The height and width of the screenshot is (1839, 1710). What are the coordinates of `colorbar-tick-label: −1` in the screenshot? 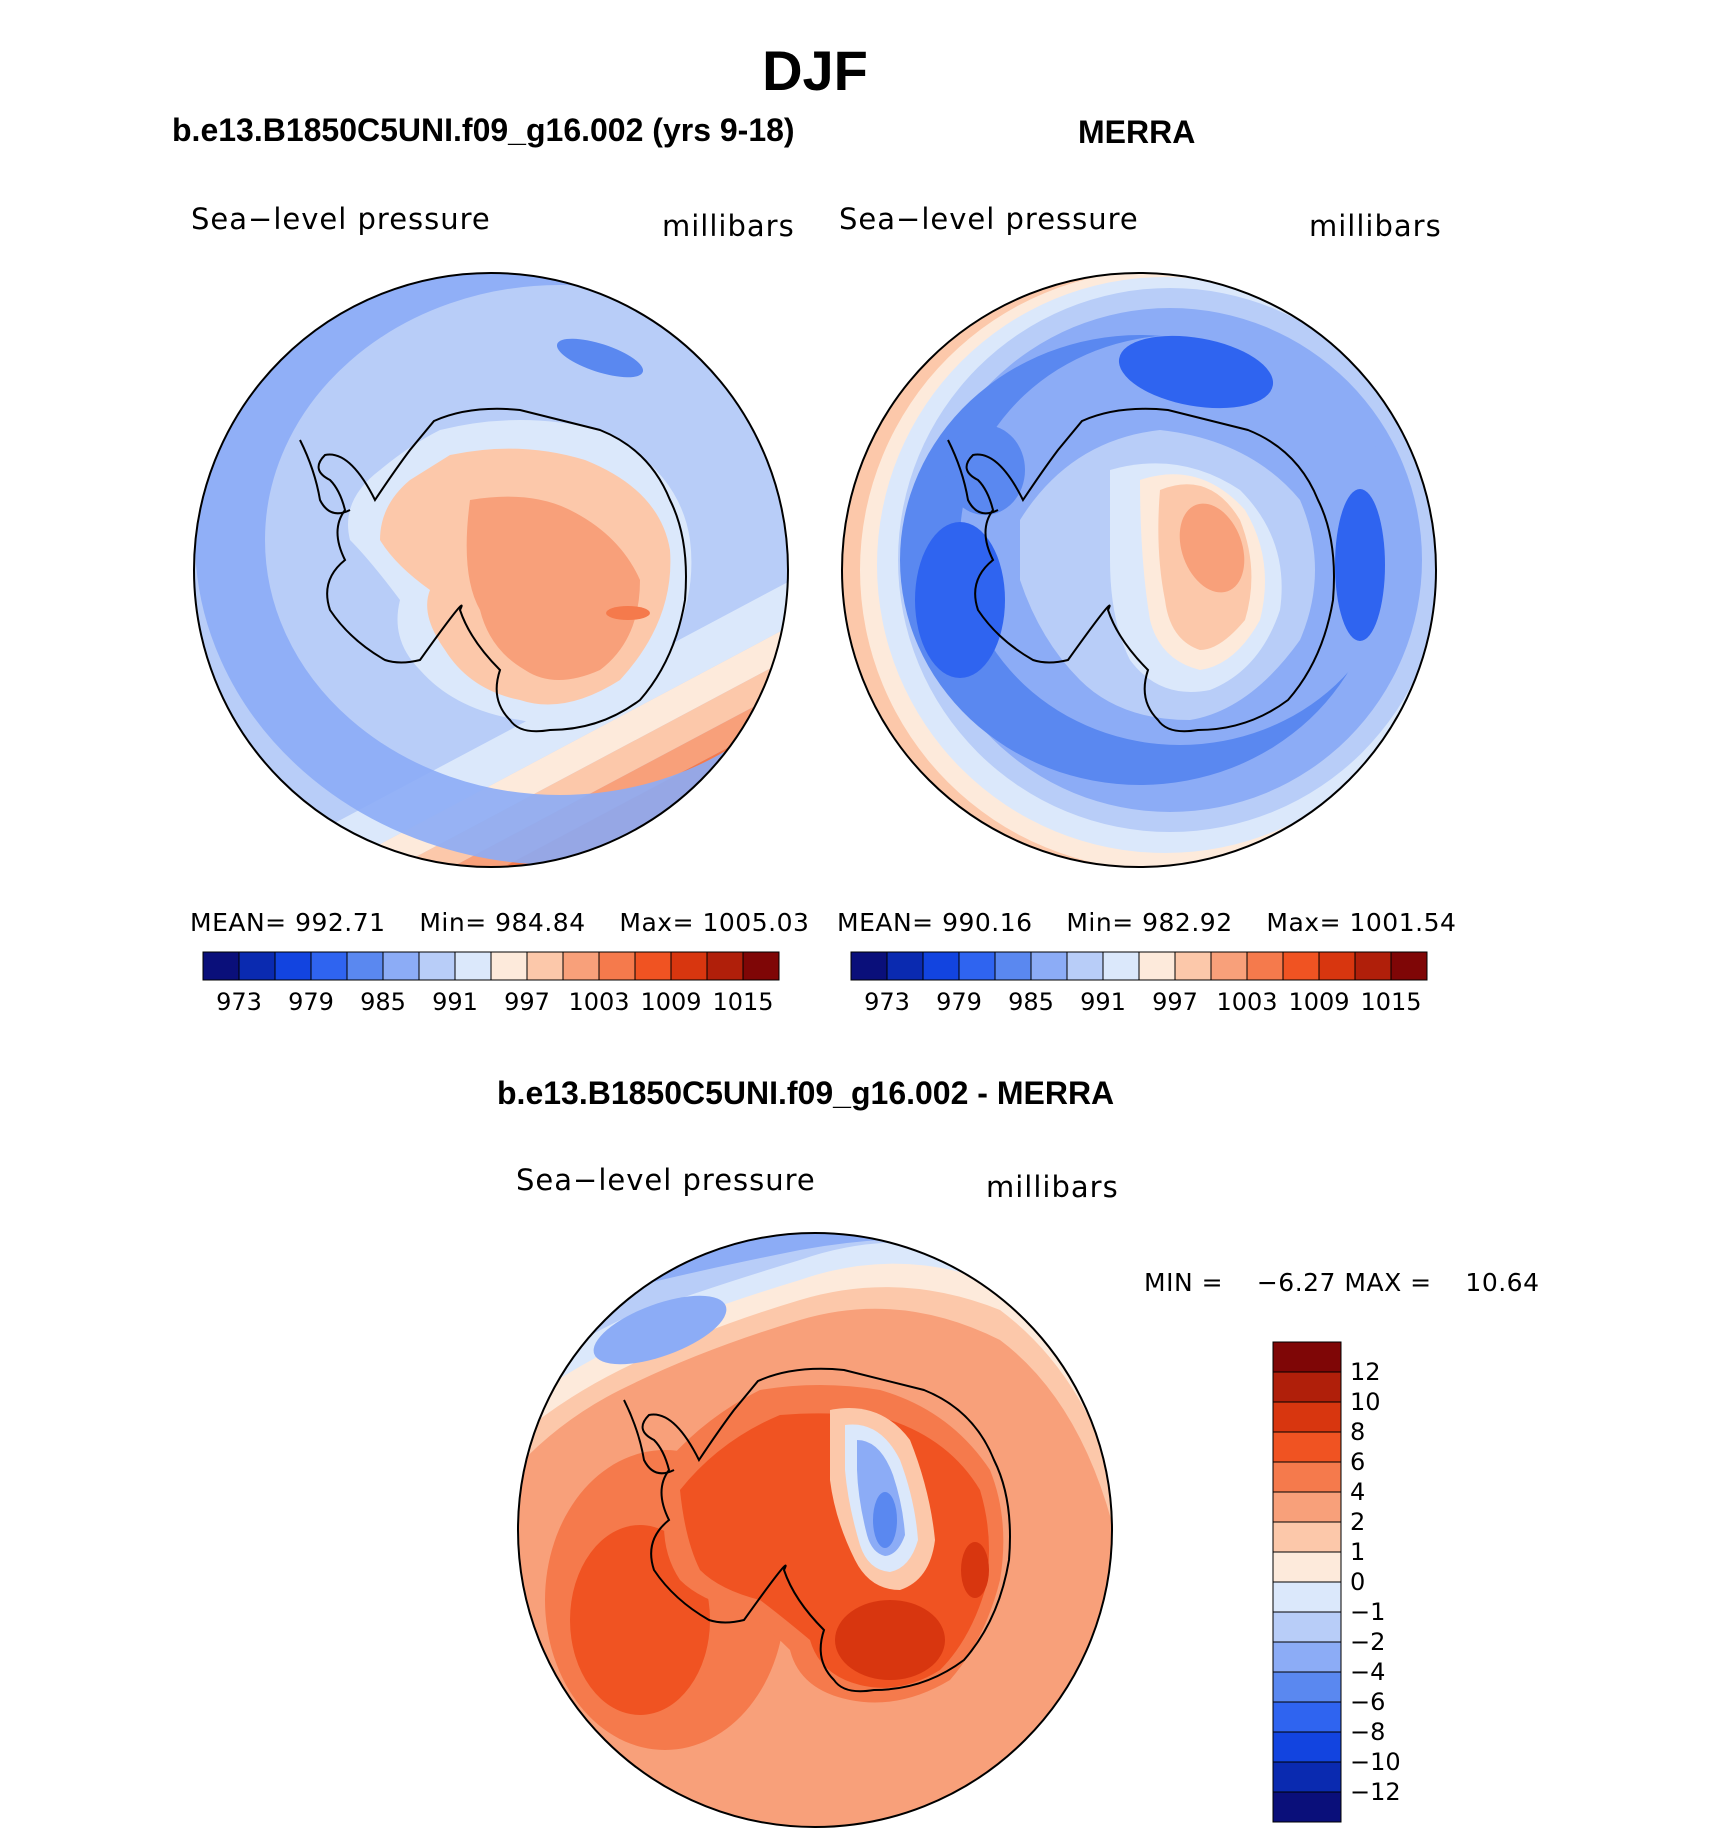 It's located at (1368, 1612).